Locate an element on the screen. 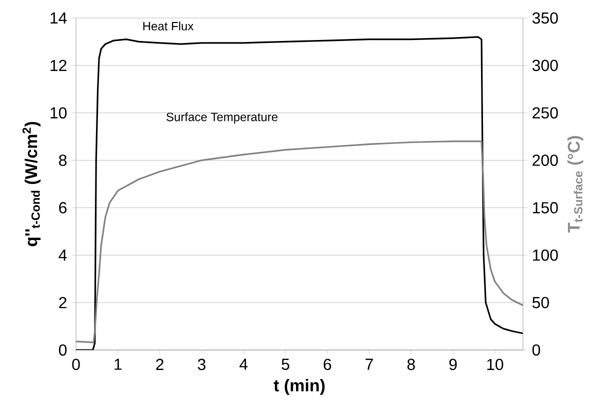  y2-tick-label: 50 is located at coordinates (540, 302).